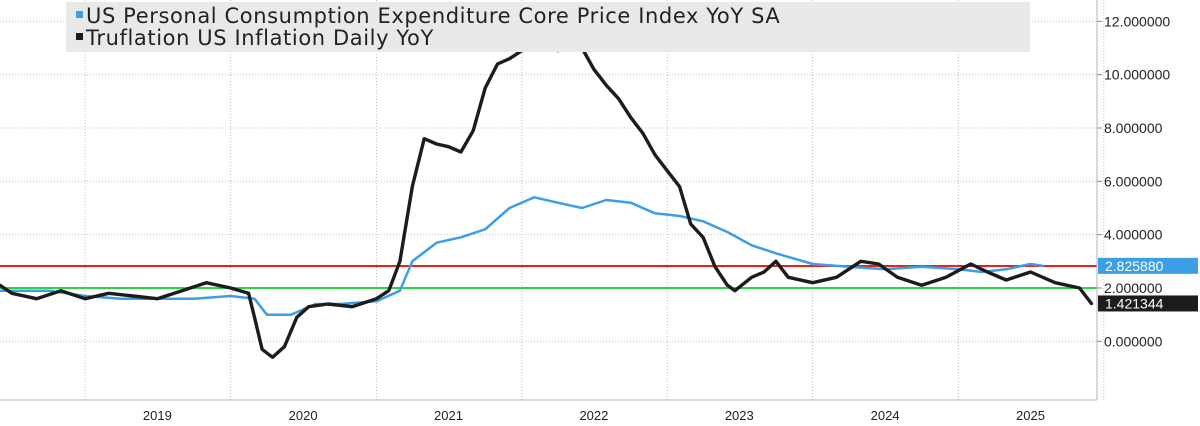 This screenshot has width=1200, height=426. What do you see at coordinates (1137, 21) in the screenshot?
I see `y-tick-label-6: 12.000000` at bounding box center [1137, 21].